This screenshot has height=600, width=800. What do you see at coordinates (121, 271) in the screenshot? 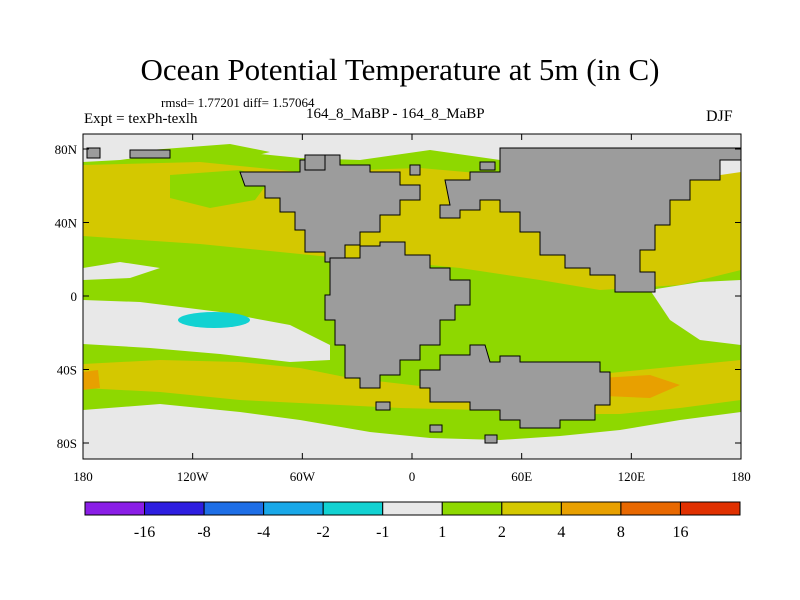
I see `neutral-patch-west` at bounding box center [121, 271].